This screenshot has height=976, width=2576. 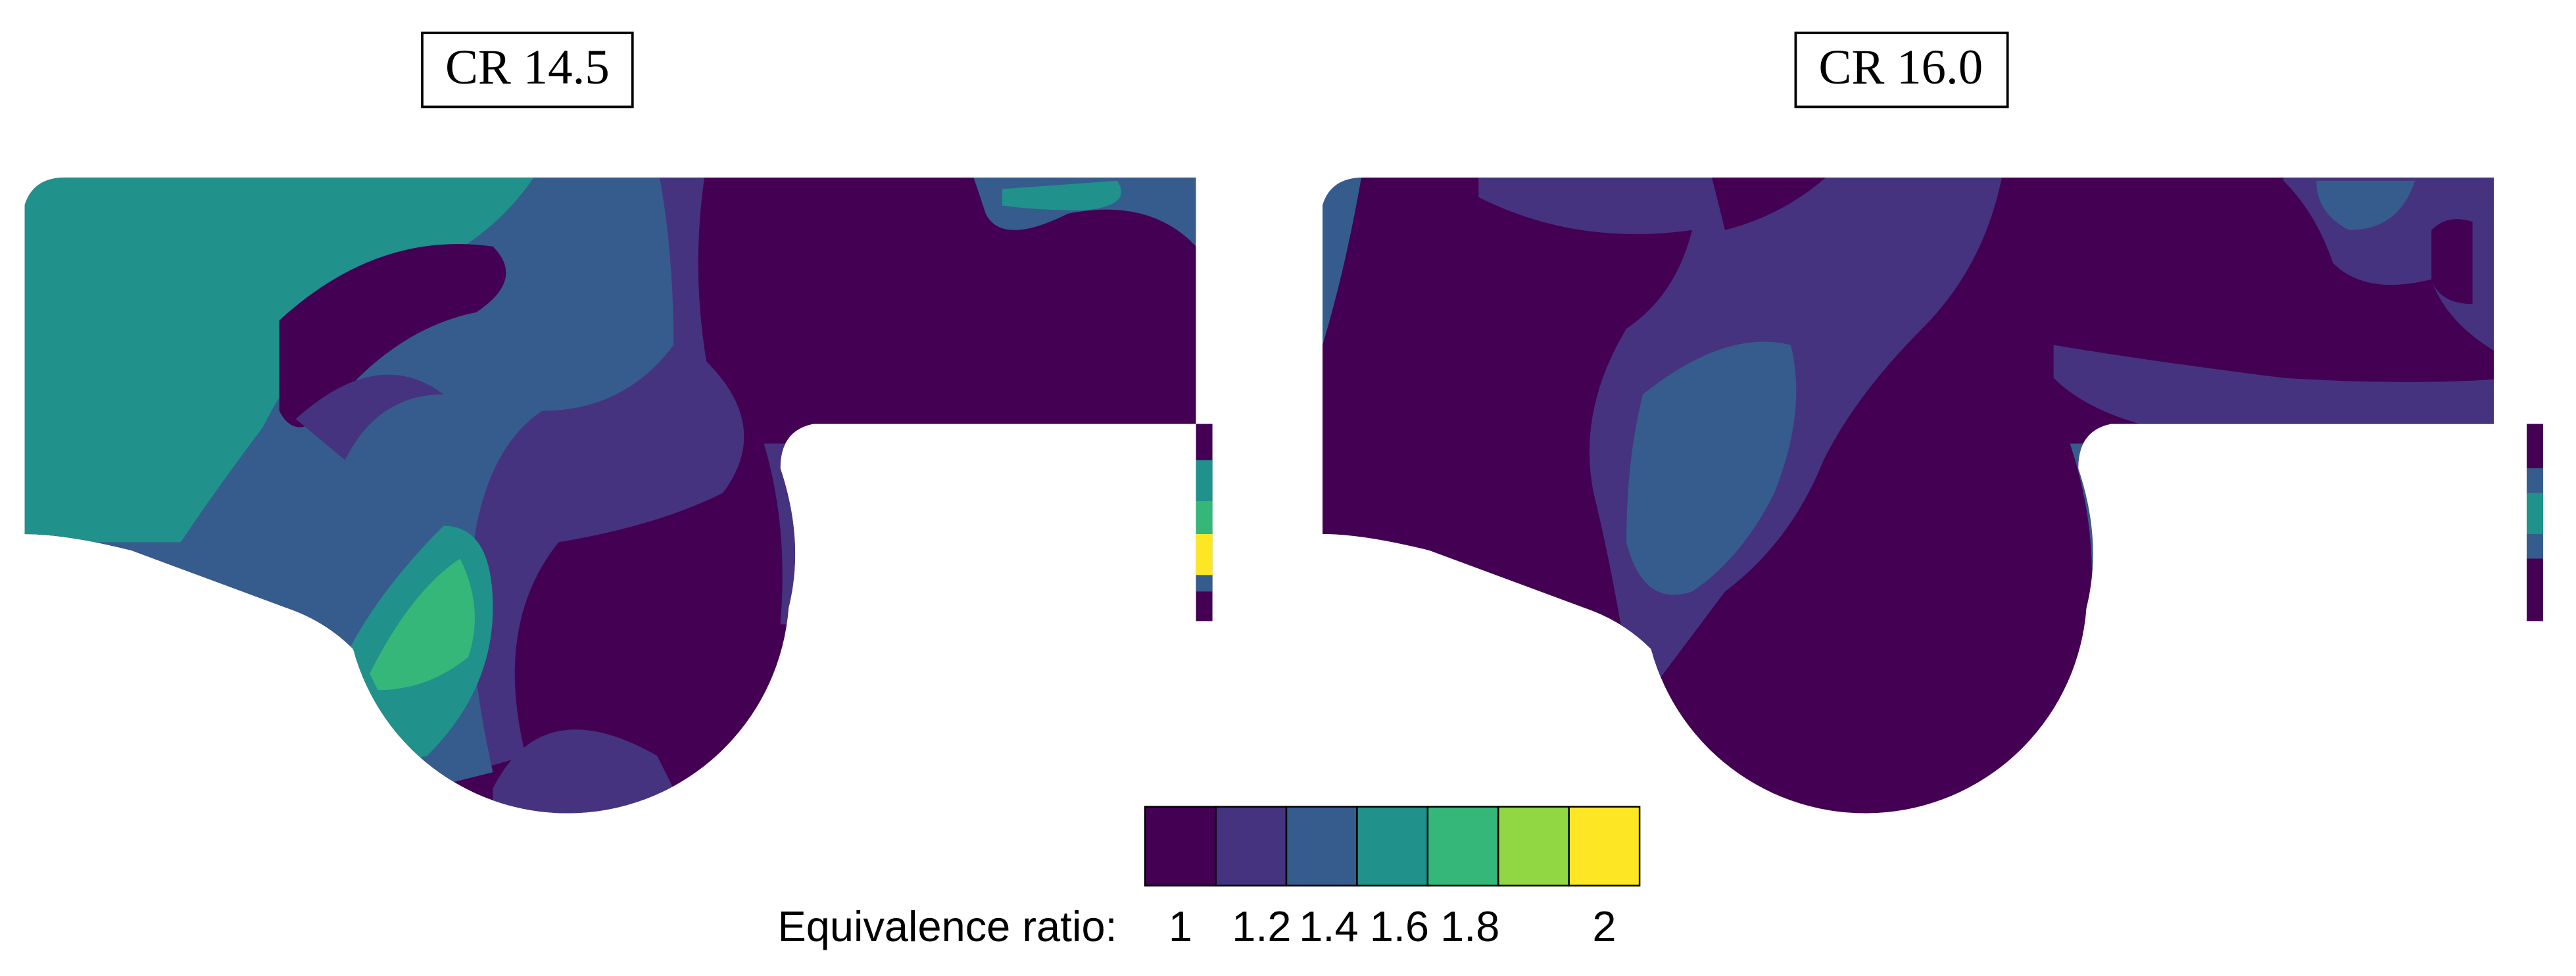 I want to click on colorbar-tick-label: 1.8, so click(x=1469, y=926).